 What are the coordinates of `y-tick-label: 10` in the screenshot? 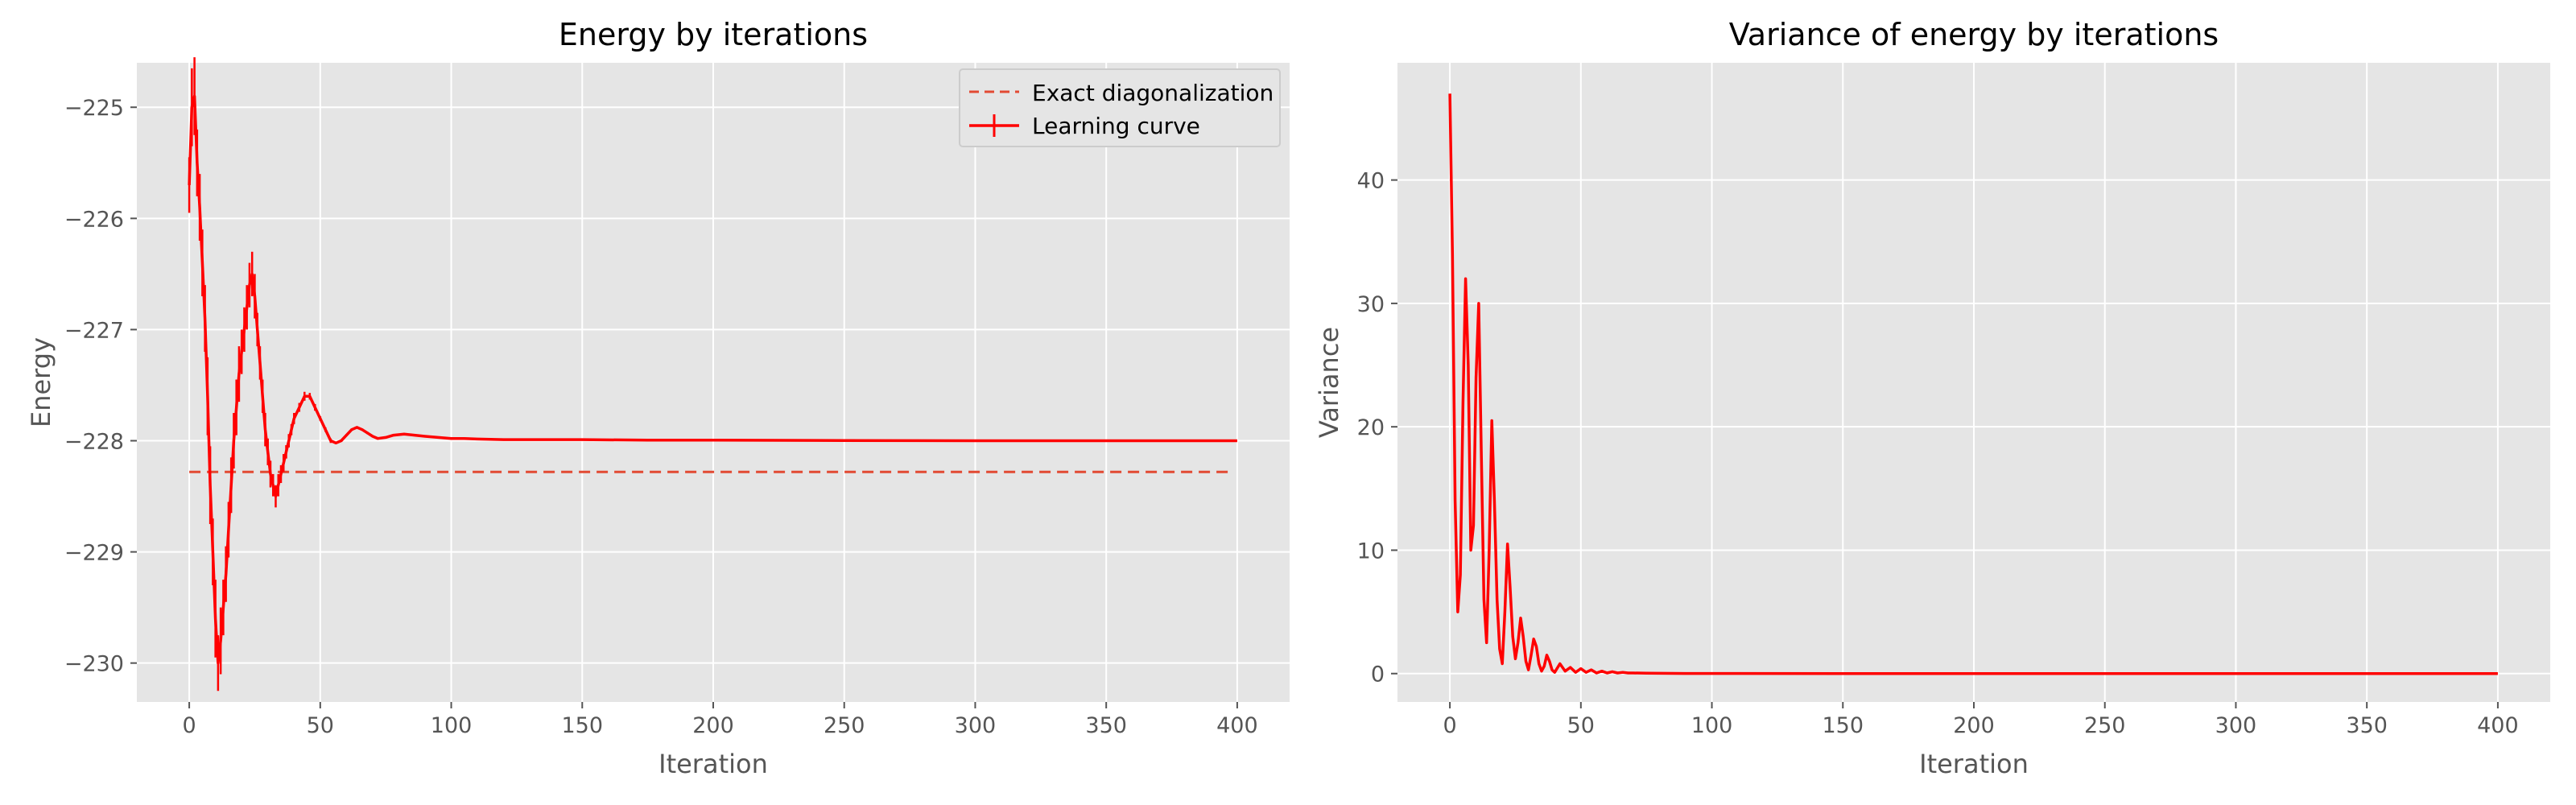 It's located at (1371, 551).